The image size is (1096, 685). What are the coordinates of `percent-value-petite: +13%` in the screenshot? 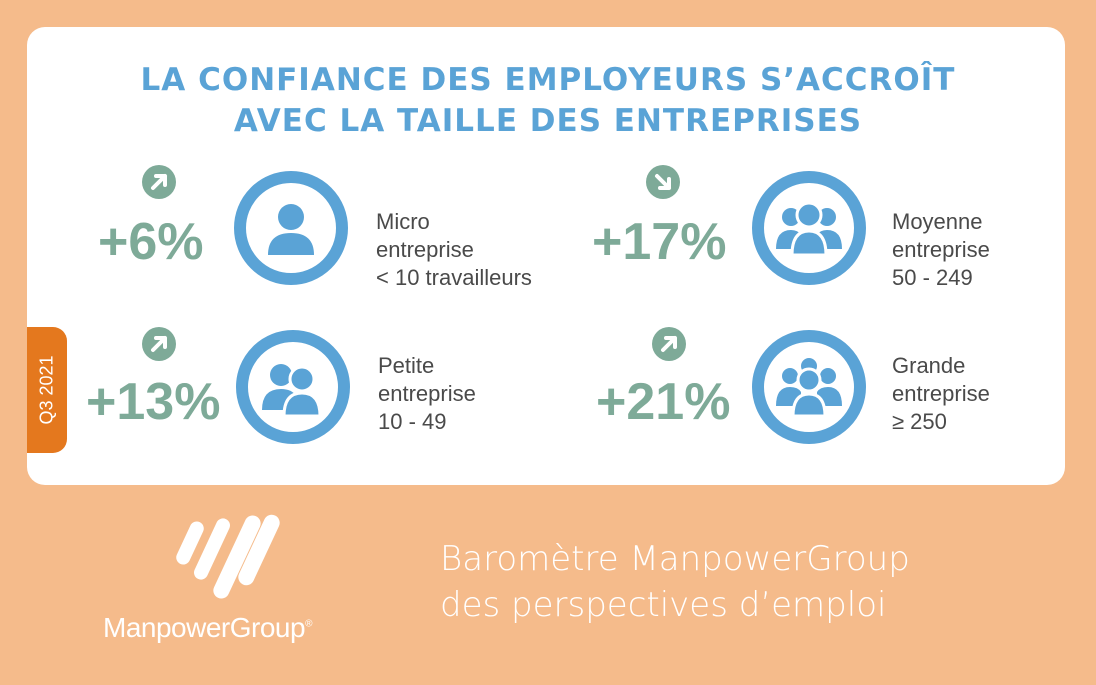 It's located at (153, 402).